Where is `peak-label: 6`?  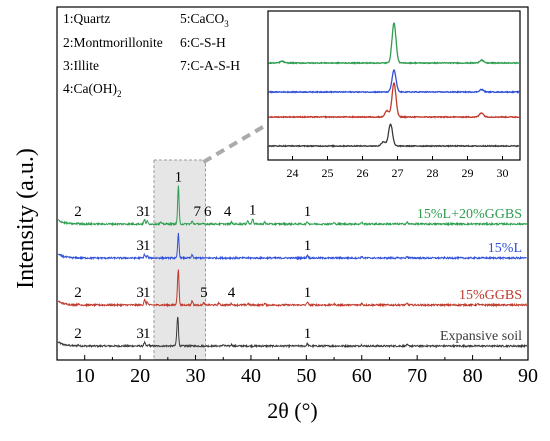 peak-label: 6 is located at coordinates (208, 212).